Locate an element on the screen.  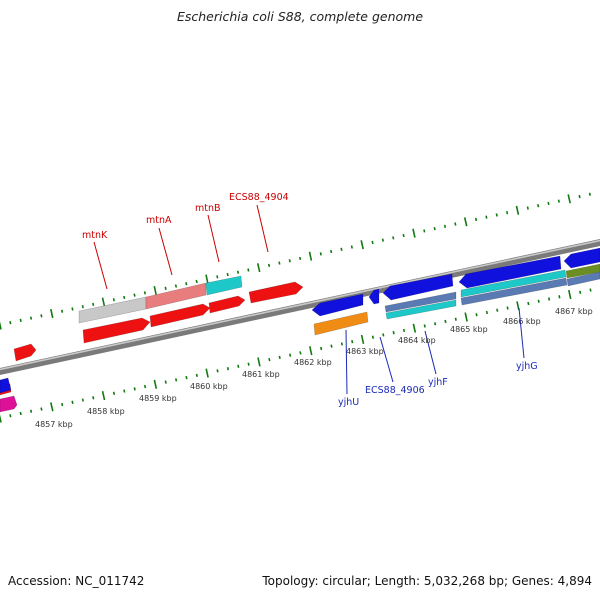
gene-reverse-steel is located at coordinates (514, 291).